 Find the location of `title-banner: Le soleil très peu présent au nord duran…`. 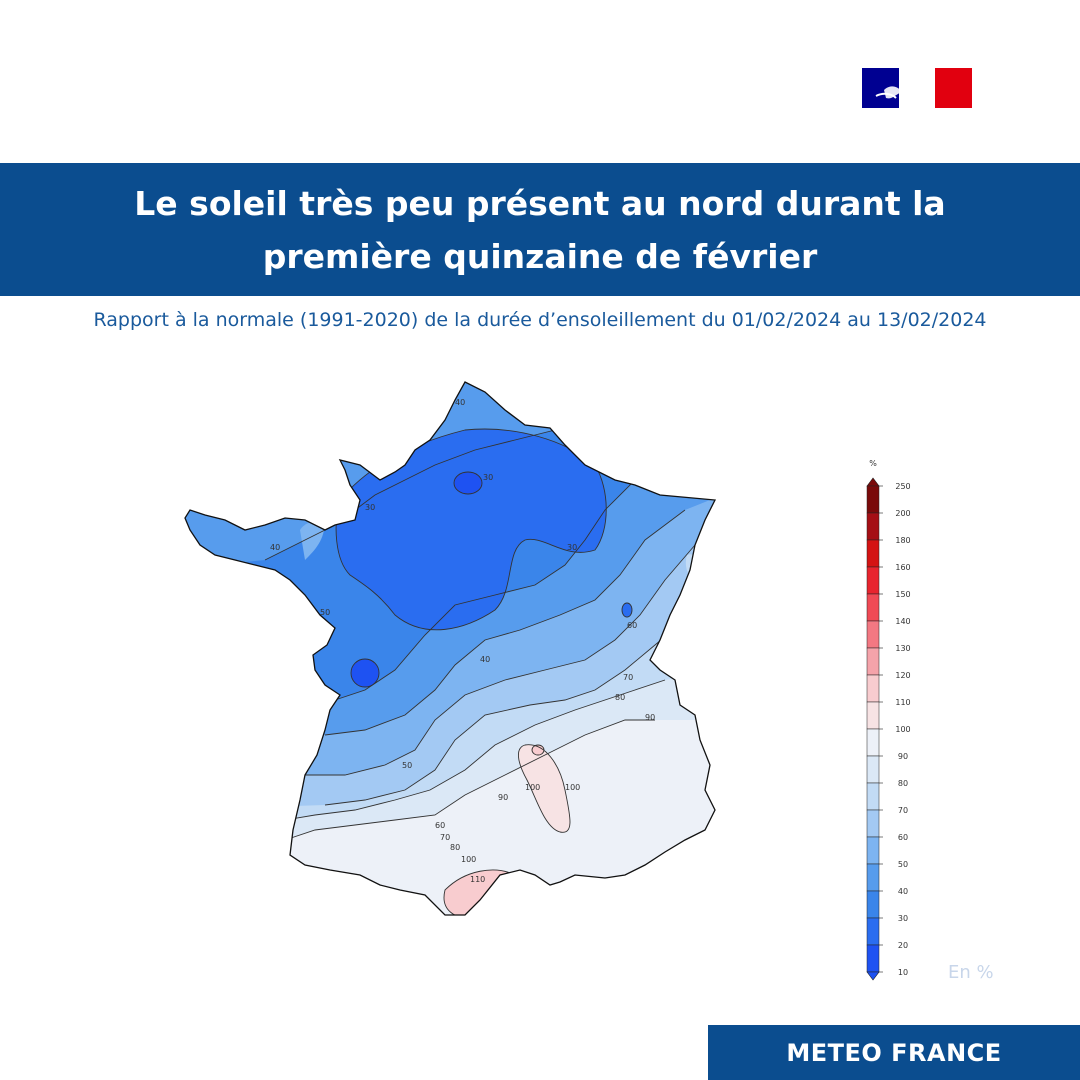

title-banner: Le soleil très peu présent au nord duran… is located at coordinates (540, 229).